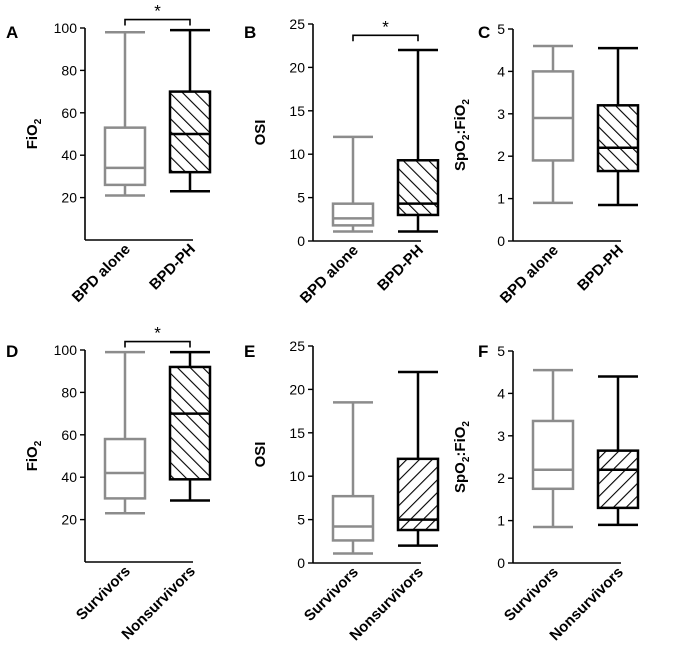 The image size is (687, 659). What do you see at coordinates (484, 32) in the screenshot?
I see `panel-letter: C` at bounding box center [484, 32].